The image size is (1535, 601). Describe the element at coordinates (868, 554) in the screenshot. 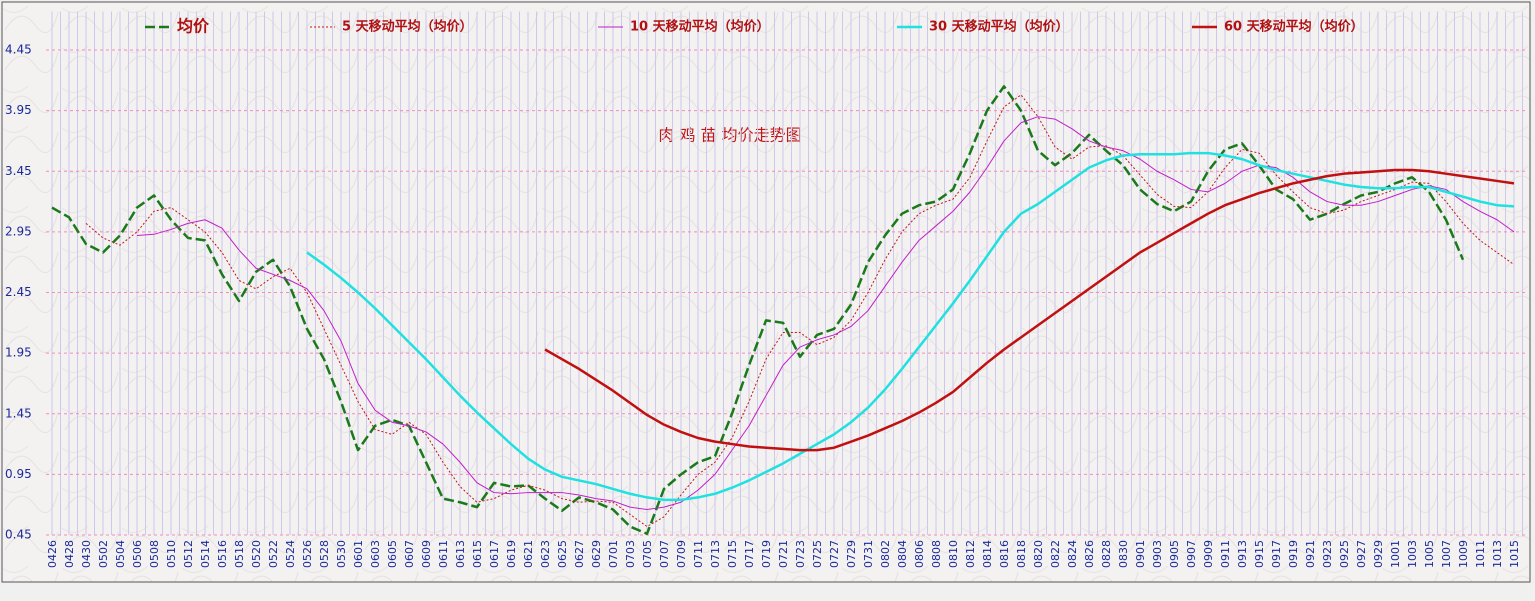

I see `x-tick-label: 0731` at that location.